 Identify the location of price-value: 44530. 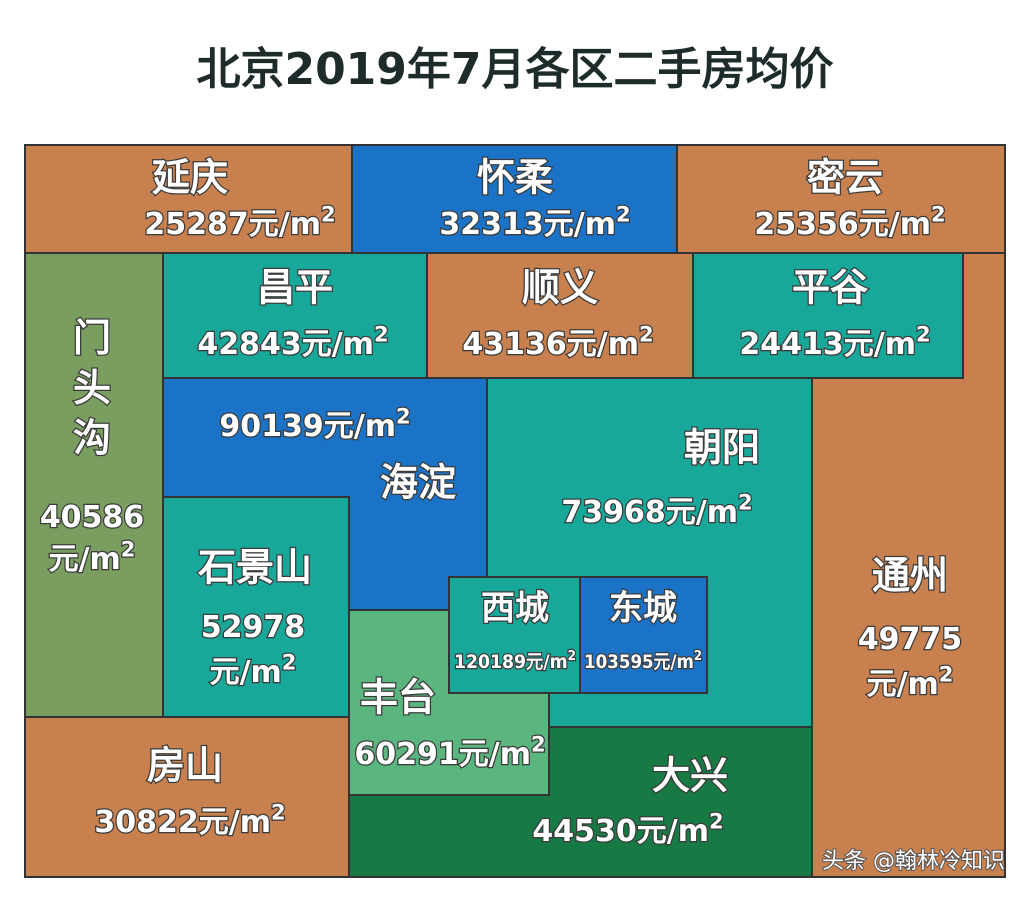
(584, 831).